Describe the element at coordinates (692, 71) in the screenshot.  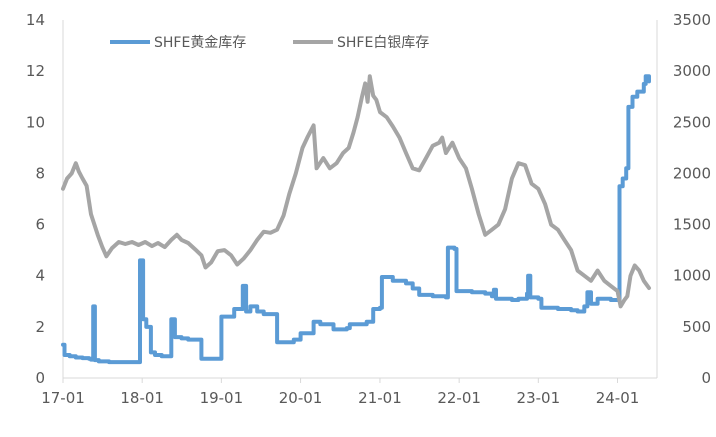
I see `y-right-tick-label: 3000` at that location.